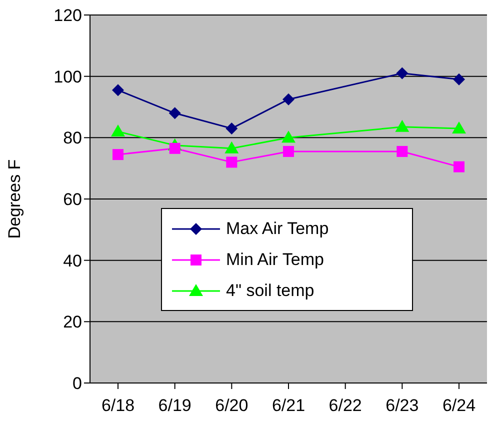 Image resolution: width=491 pixels, height=427 pixels. What do you see at coordinates (68, 76) in the screenshot?
I see `y-tick-label: 100` at bounding box center [68, 76].